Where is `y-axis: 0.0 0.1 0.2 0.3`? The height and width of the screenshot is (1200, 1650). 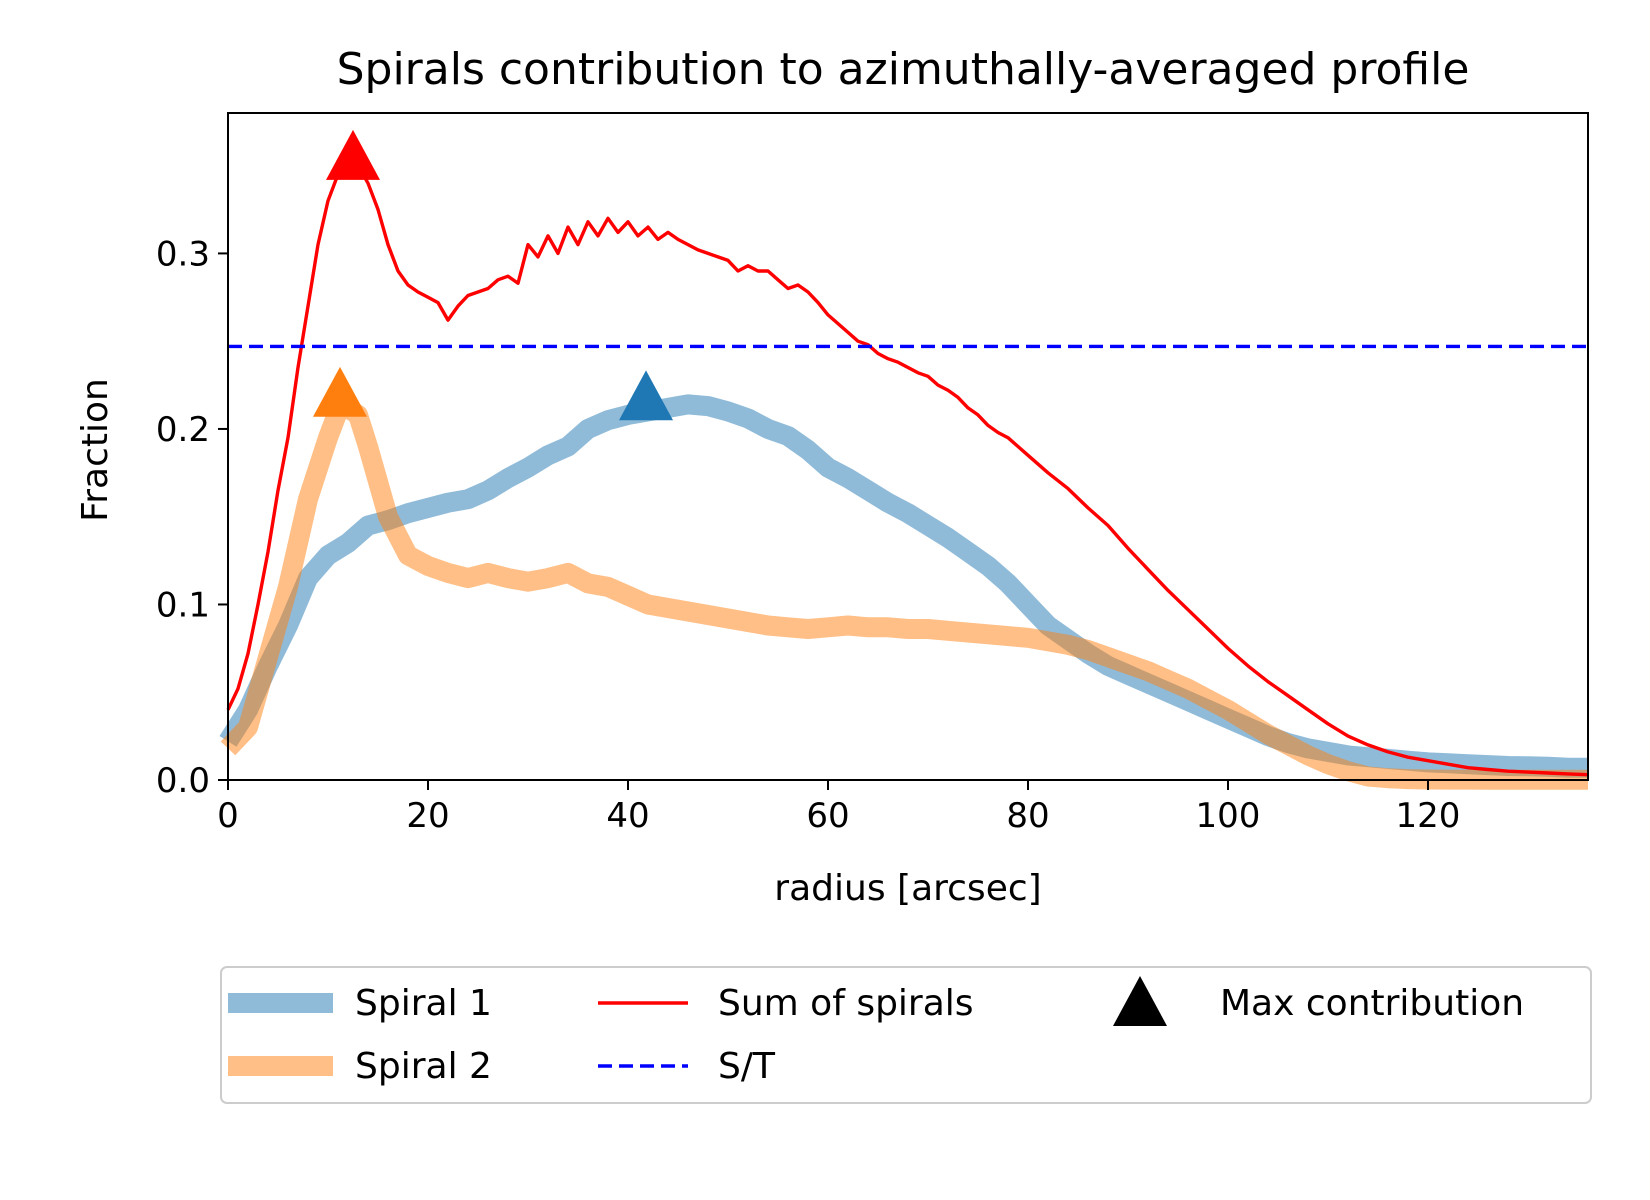
y-axis: 0.0 0.1 0.2 0.3 is located at coordinates (192, 517).